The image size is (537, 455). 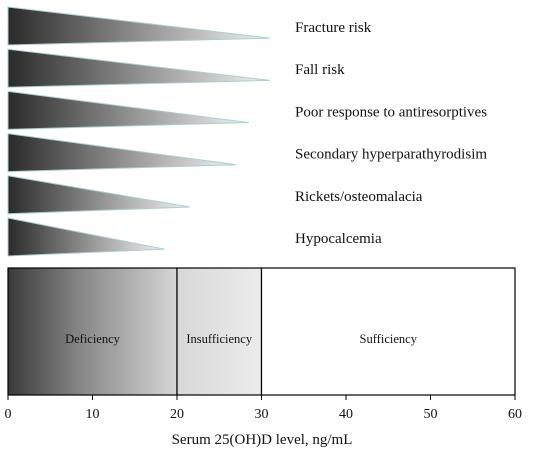 What do you see at coordinates (262, 440) in the screenshot?
I see `x-axis-title: Serum 25(OH)D level, ng/mL` at bounding box center [262, 440].